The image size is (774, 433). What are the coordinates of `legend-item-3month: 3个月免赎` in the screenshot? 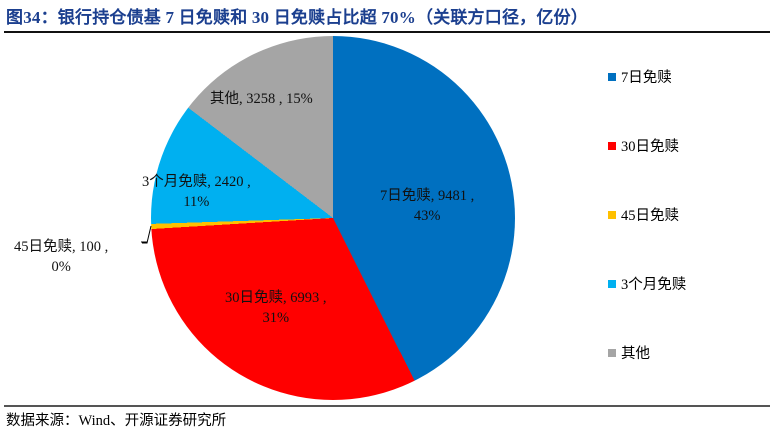 It's located at (647, 283).